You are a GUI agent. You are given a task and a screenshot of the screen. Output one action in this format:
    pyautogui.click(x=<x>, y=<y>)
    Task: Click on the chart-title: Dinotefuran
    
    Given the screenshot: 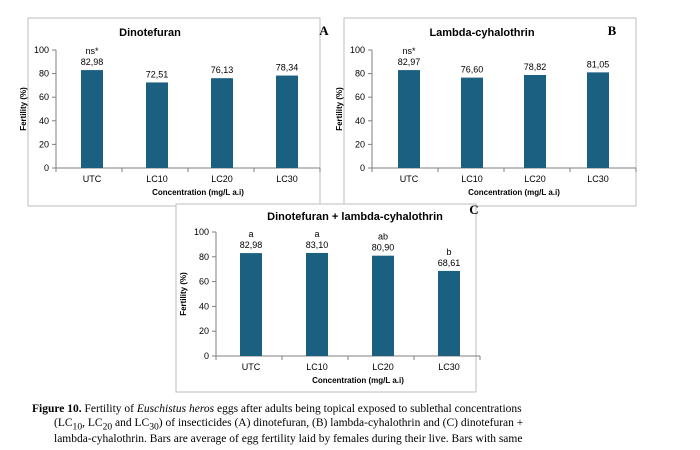 What is the action you would take?
    pyautogui.click(x=150, y=33)
    